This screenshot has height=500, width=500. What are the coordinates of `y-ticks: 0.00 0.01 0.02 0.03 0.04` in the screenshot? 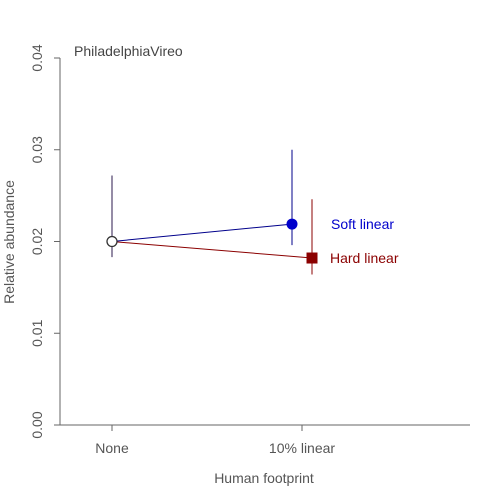 It's located at (44, 241).